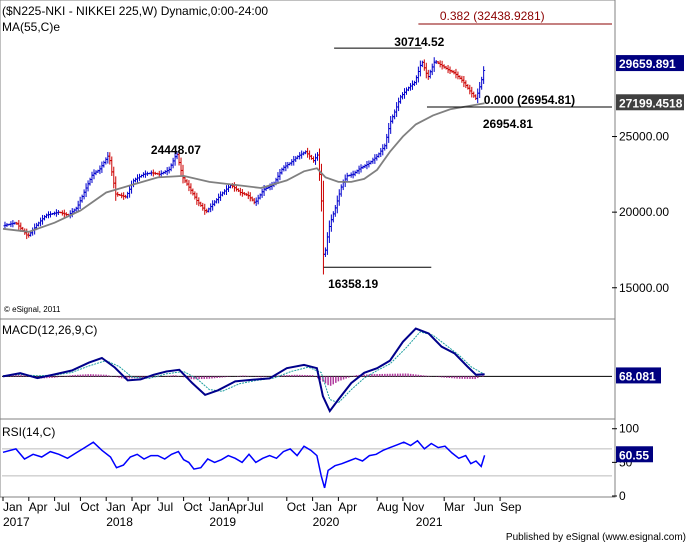  What do you see at coordinates (511, 507) in the screenshot?
I see `x-tick-label: Sep` at bounding box center [511, 507].